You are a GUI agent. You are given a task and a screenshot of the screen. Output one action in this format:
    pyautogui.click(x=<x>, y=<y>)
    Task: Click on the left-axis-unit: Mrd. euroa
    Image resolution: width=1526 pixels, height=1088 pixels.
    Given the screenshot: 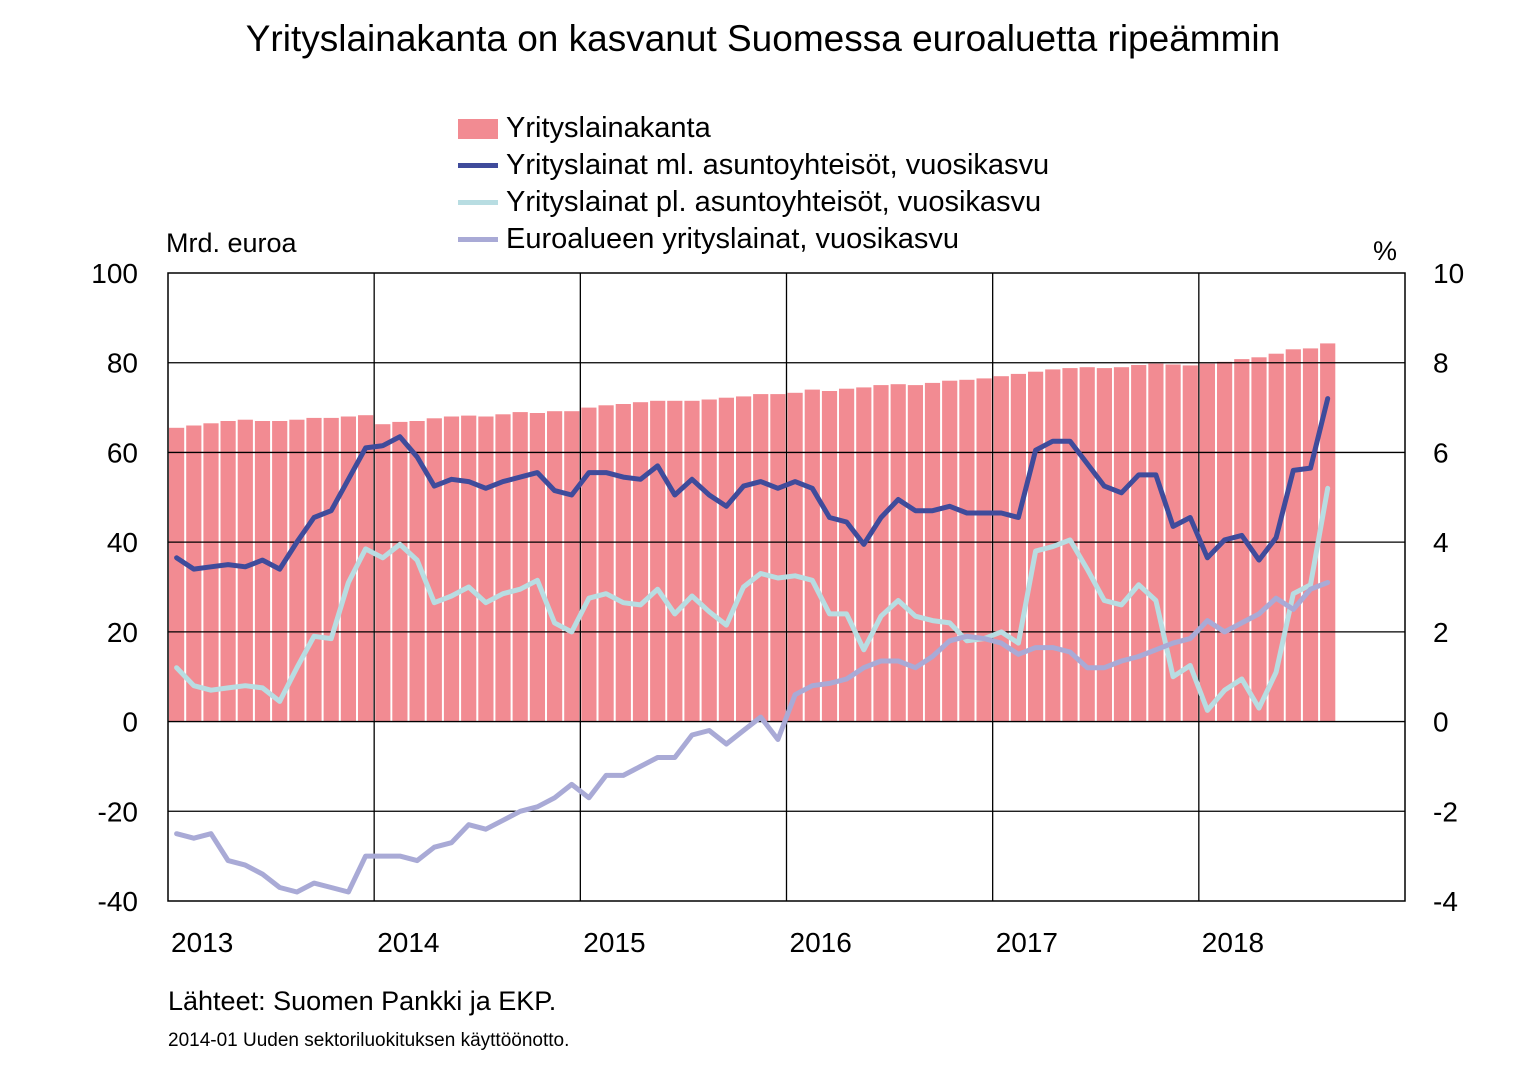 What is the action you would take?
    pyautogui.click(x=231, y=243)
    